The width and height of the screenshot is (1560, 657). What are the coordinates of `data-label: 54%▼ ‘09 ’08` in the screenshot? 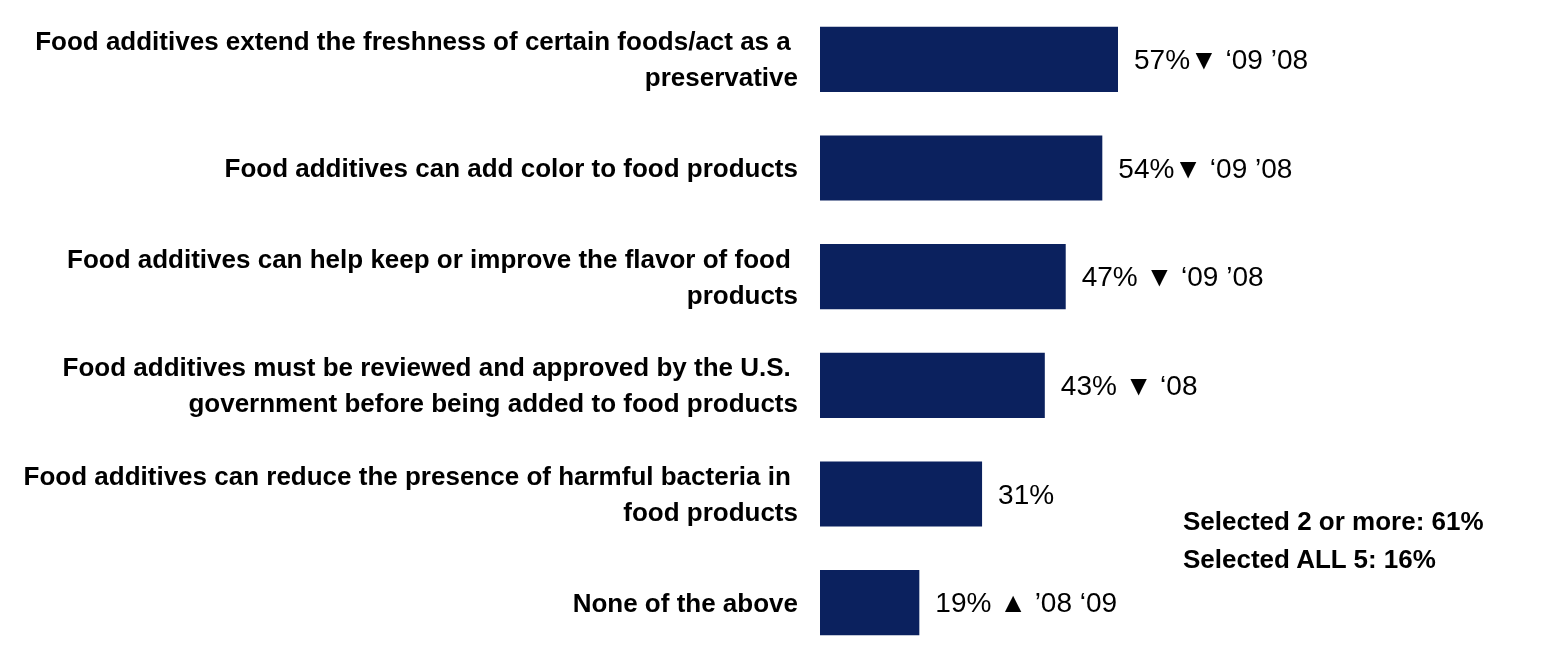 It's located at (1205, 168).